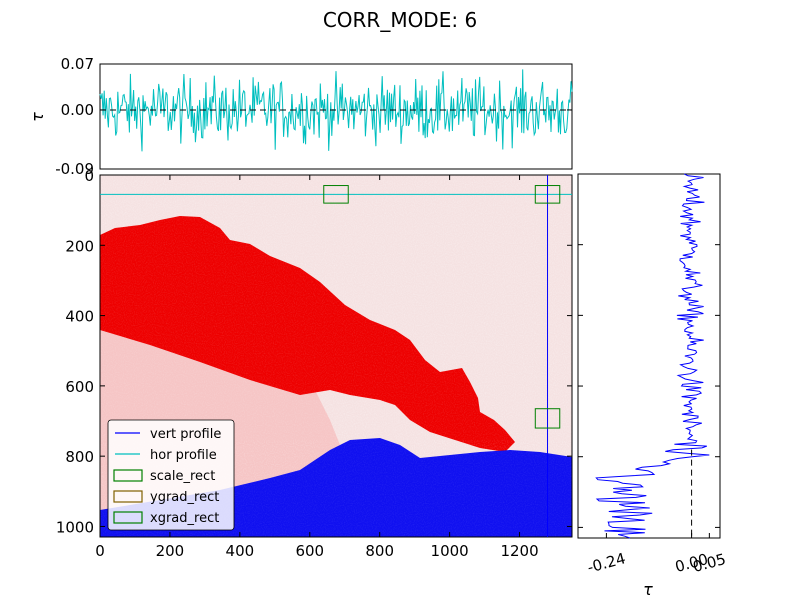  I want to click on right-profile-panel: -0.24 0.000.05 τ, so click(652, 386).